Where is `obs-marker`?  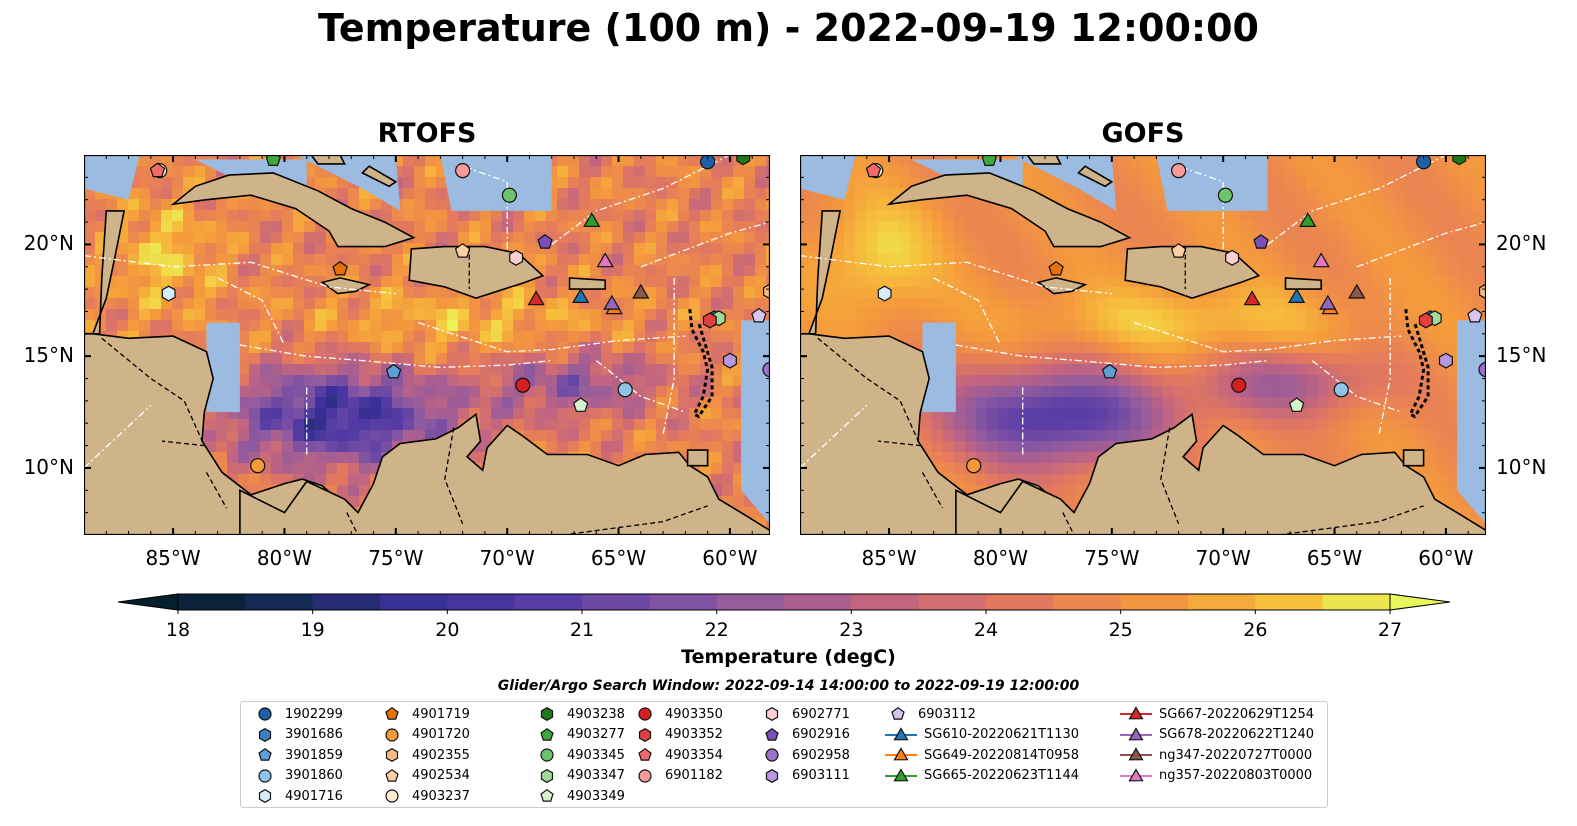 obs-marker is located at coordinates (1328, 302).